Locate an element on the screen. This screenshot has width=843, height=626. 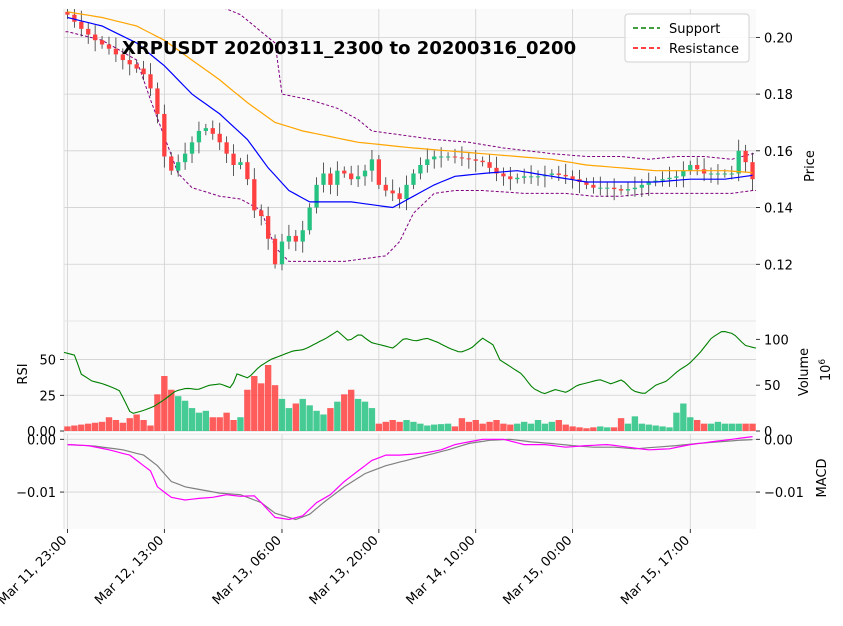
price-ylabel: Price is located at coordinates (810, 166).